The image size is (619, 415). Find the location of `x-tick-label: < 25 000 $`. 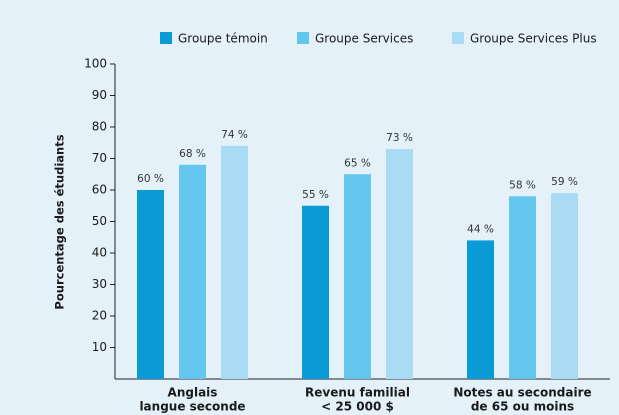

x-tick-label: < 25 000 $ is located at coordinates (357, 407).